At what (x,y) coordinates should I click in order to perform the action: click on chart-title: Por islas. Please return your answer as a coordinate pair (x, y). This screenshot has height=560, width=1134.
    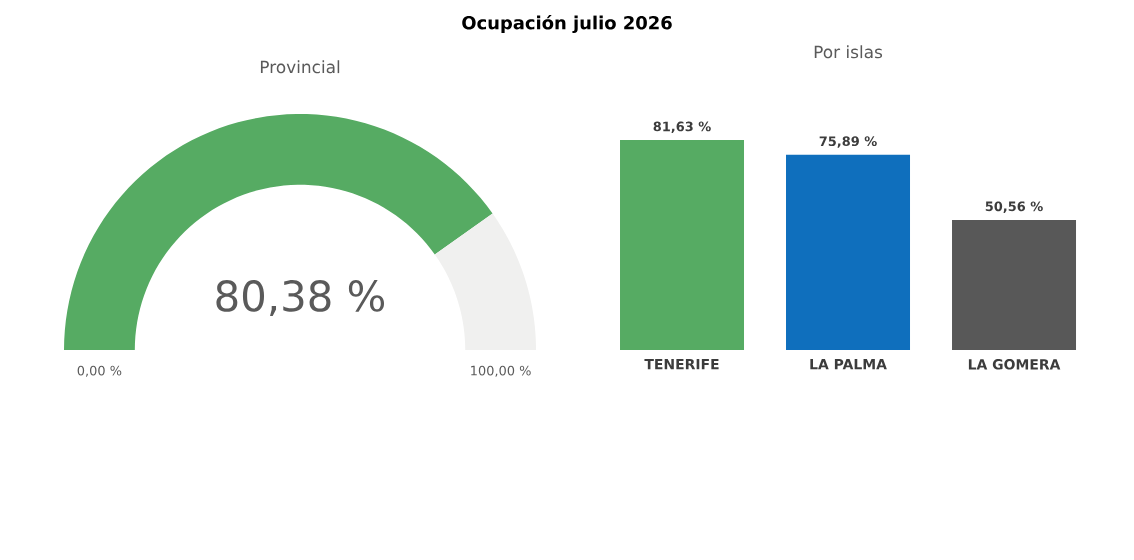
    Looking at the image, I should click on (848, 52).